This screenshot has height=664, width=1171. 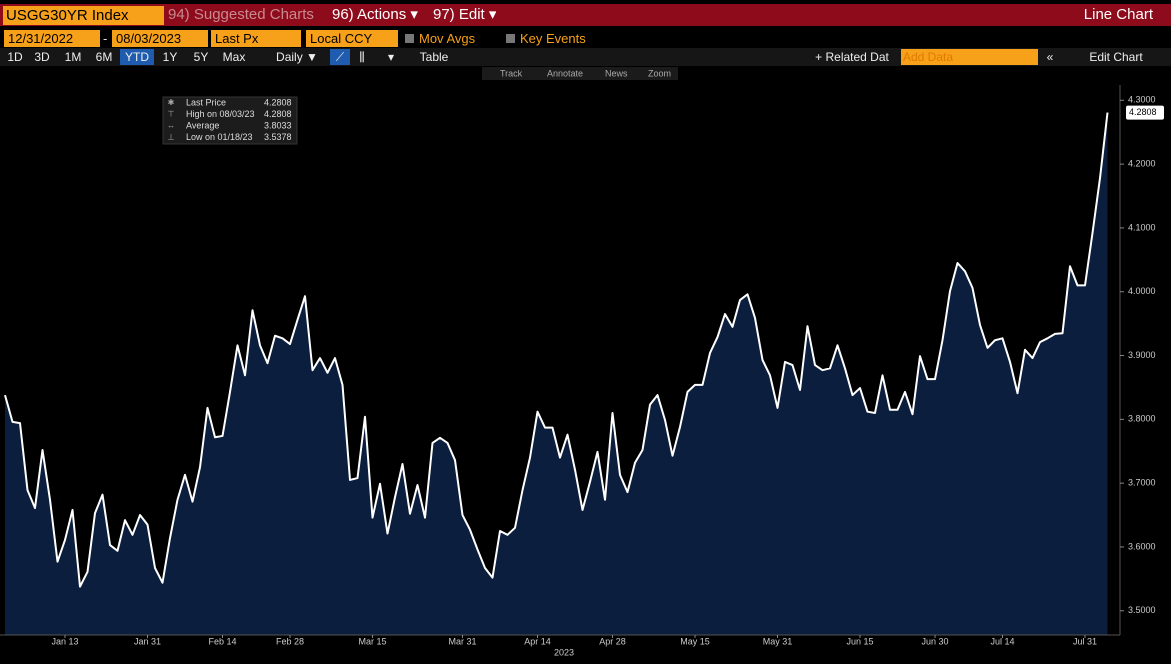 What do you see at coordinates (537, 641) in the screenshot?
I see `x-tick-label: Apr 14` at bounding box center [537, 641].